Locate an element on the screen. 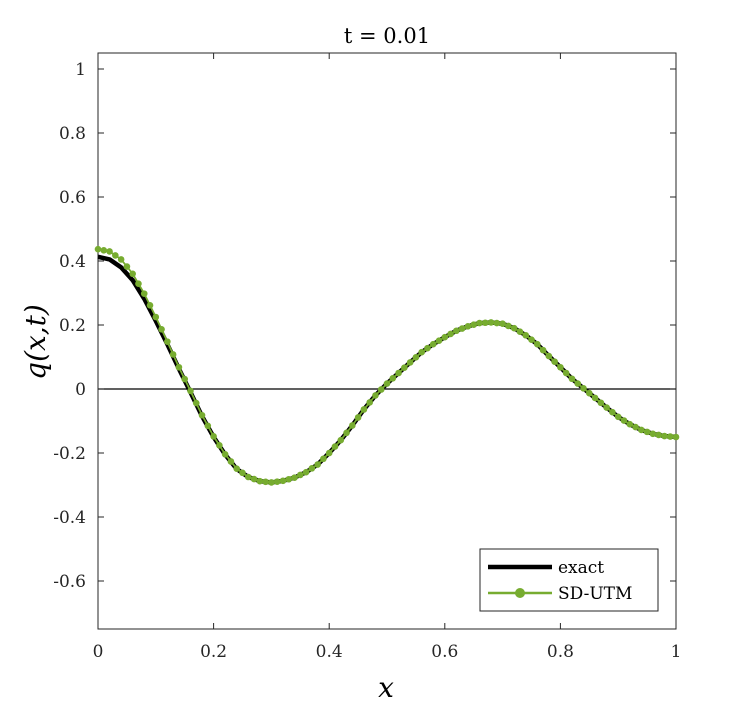 Image resolution: width=747 pixels, height=709 pixels. x-tick-label: 1 is located at coordinates (676, 652).